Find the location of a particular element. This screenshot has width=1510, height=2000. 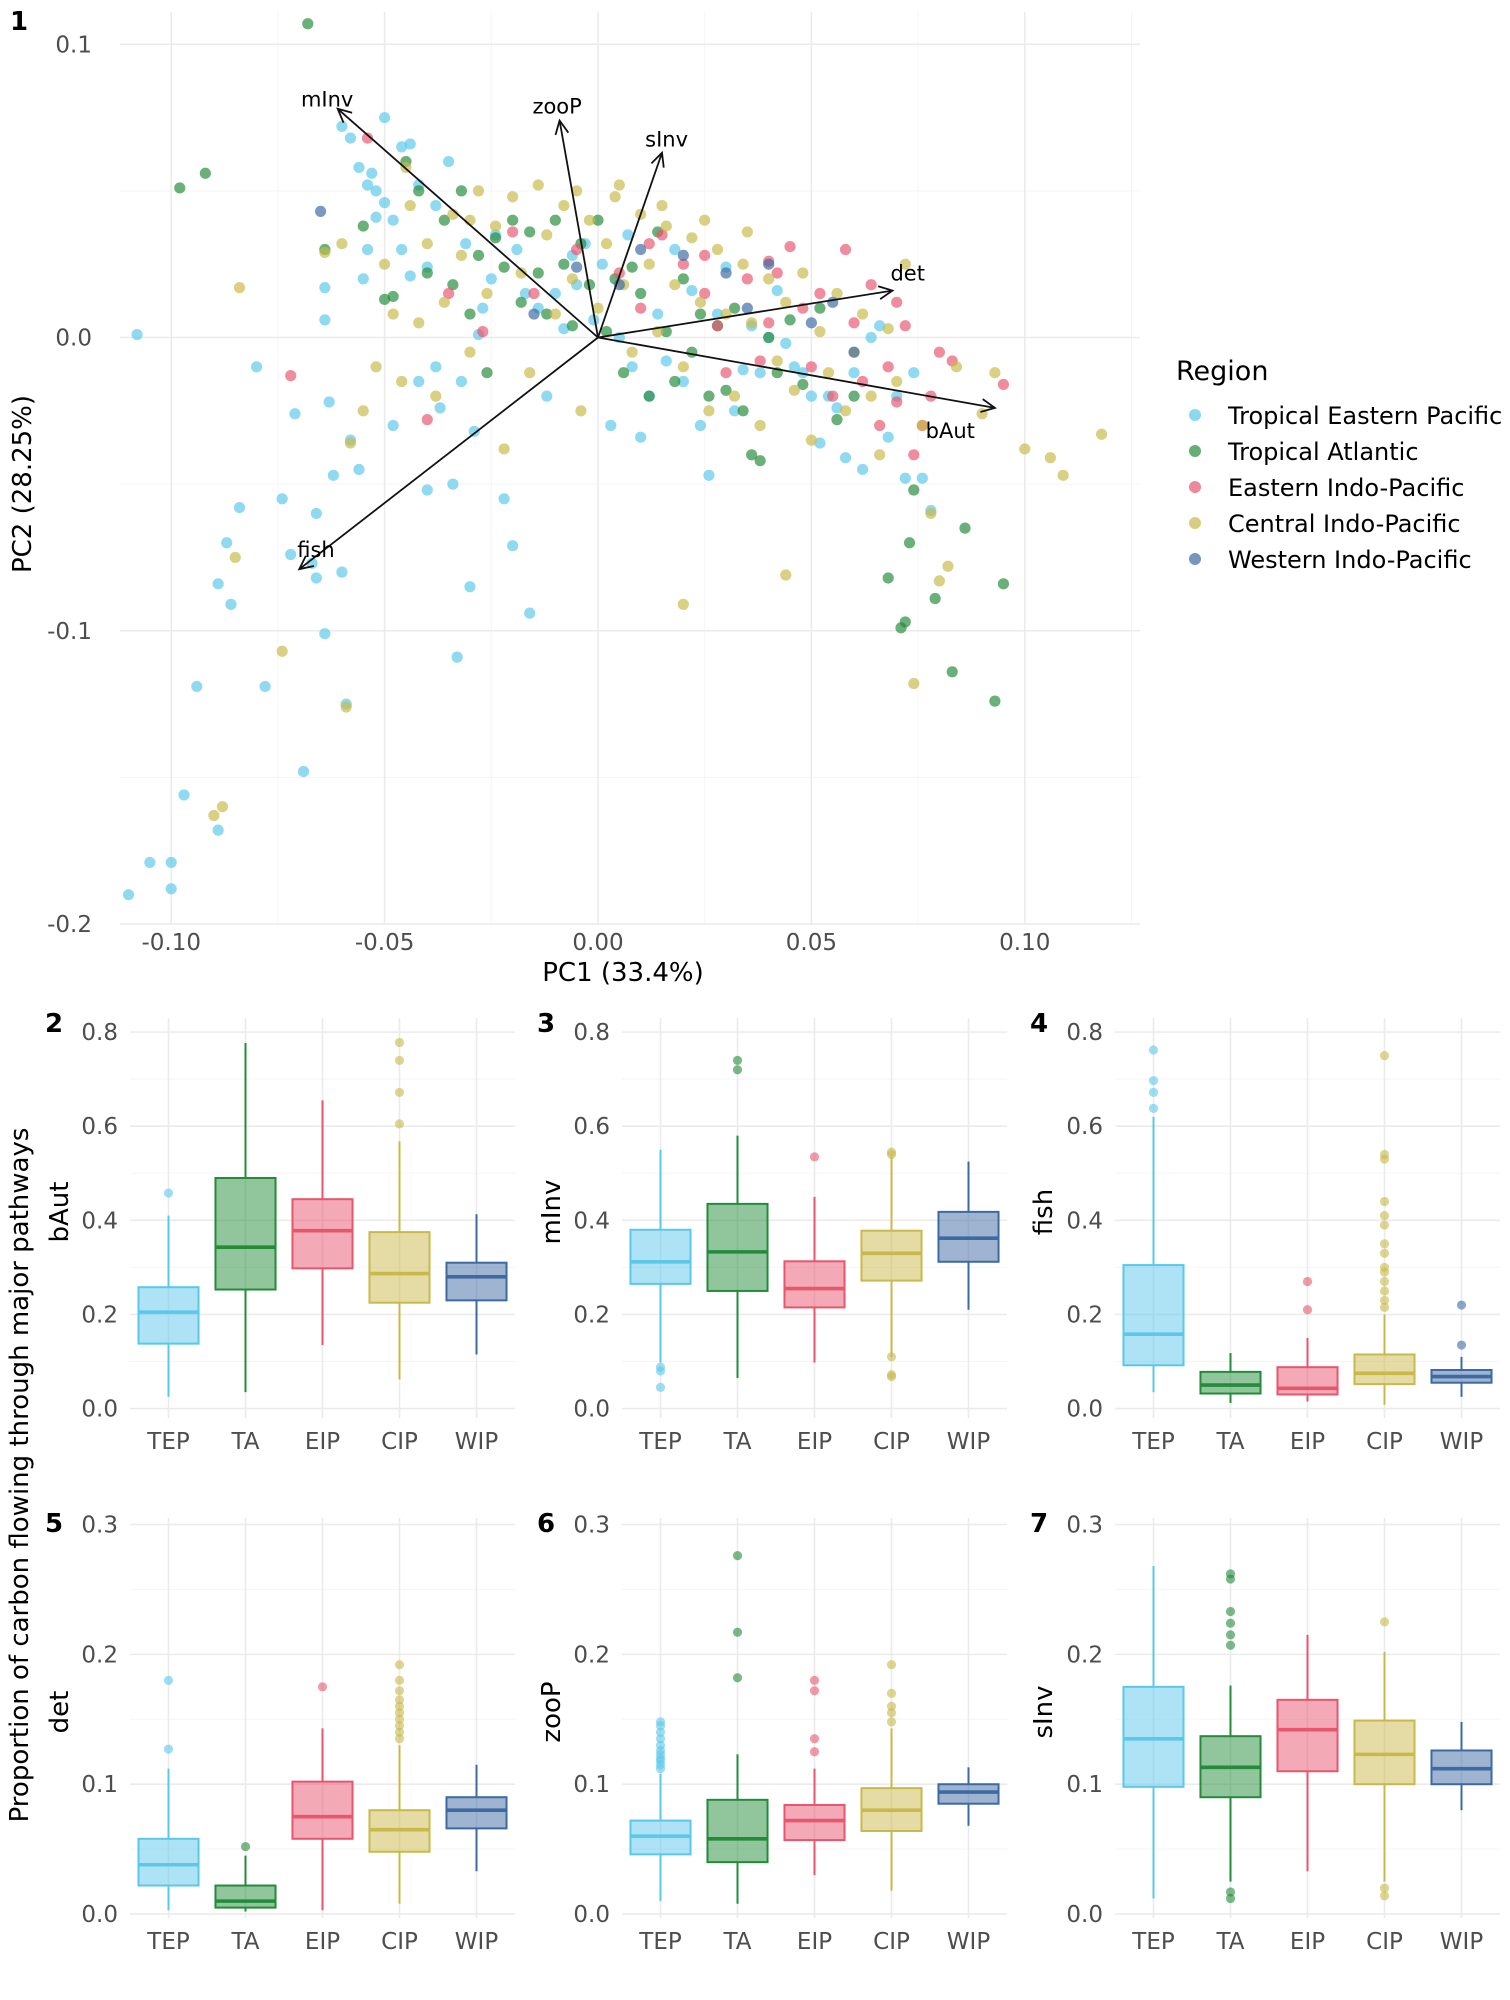

category-label-cip: CIP is located at coordinates (891, 1442).